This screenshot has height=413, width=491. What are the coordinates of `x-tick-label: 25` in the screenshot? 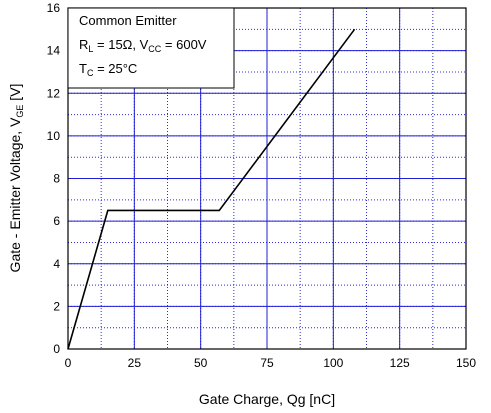 It's located at (135, 363).